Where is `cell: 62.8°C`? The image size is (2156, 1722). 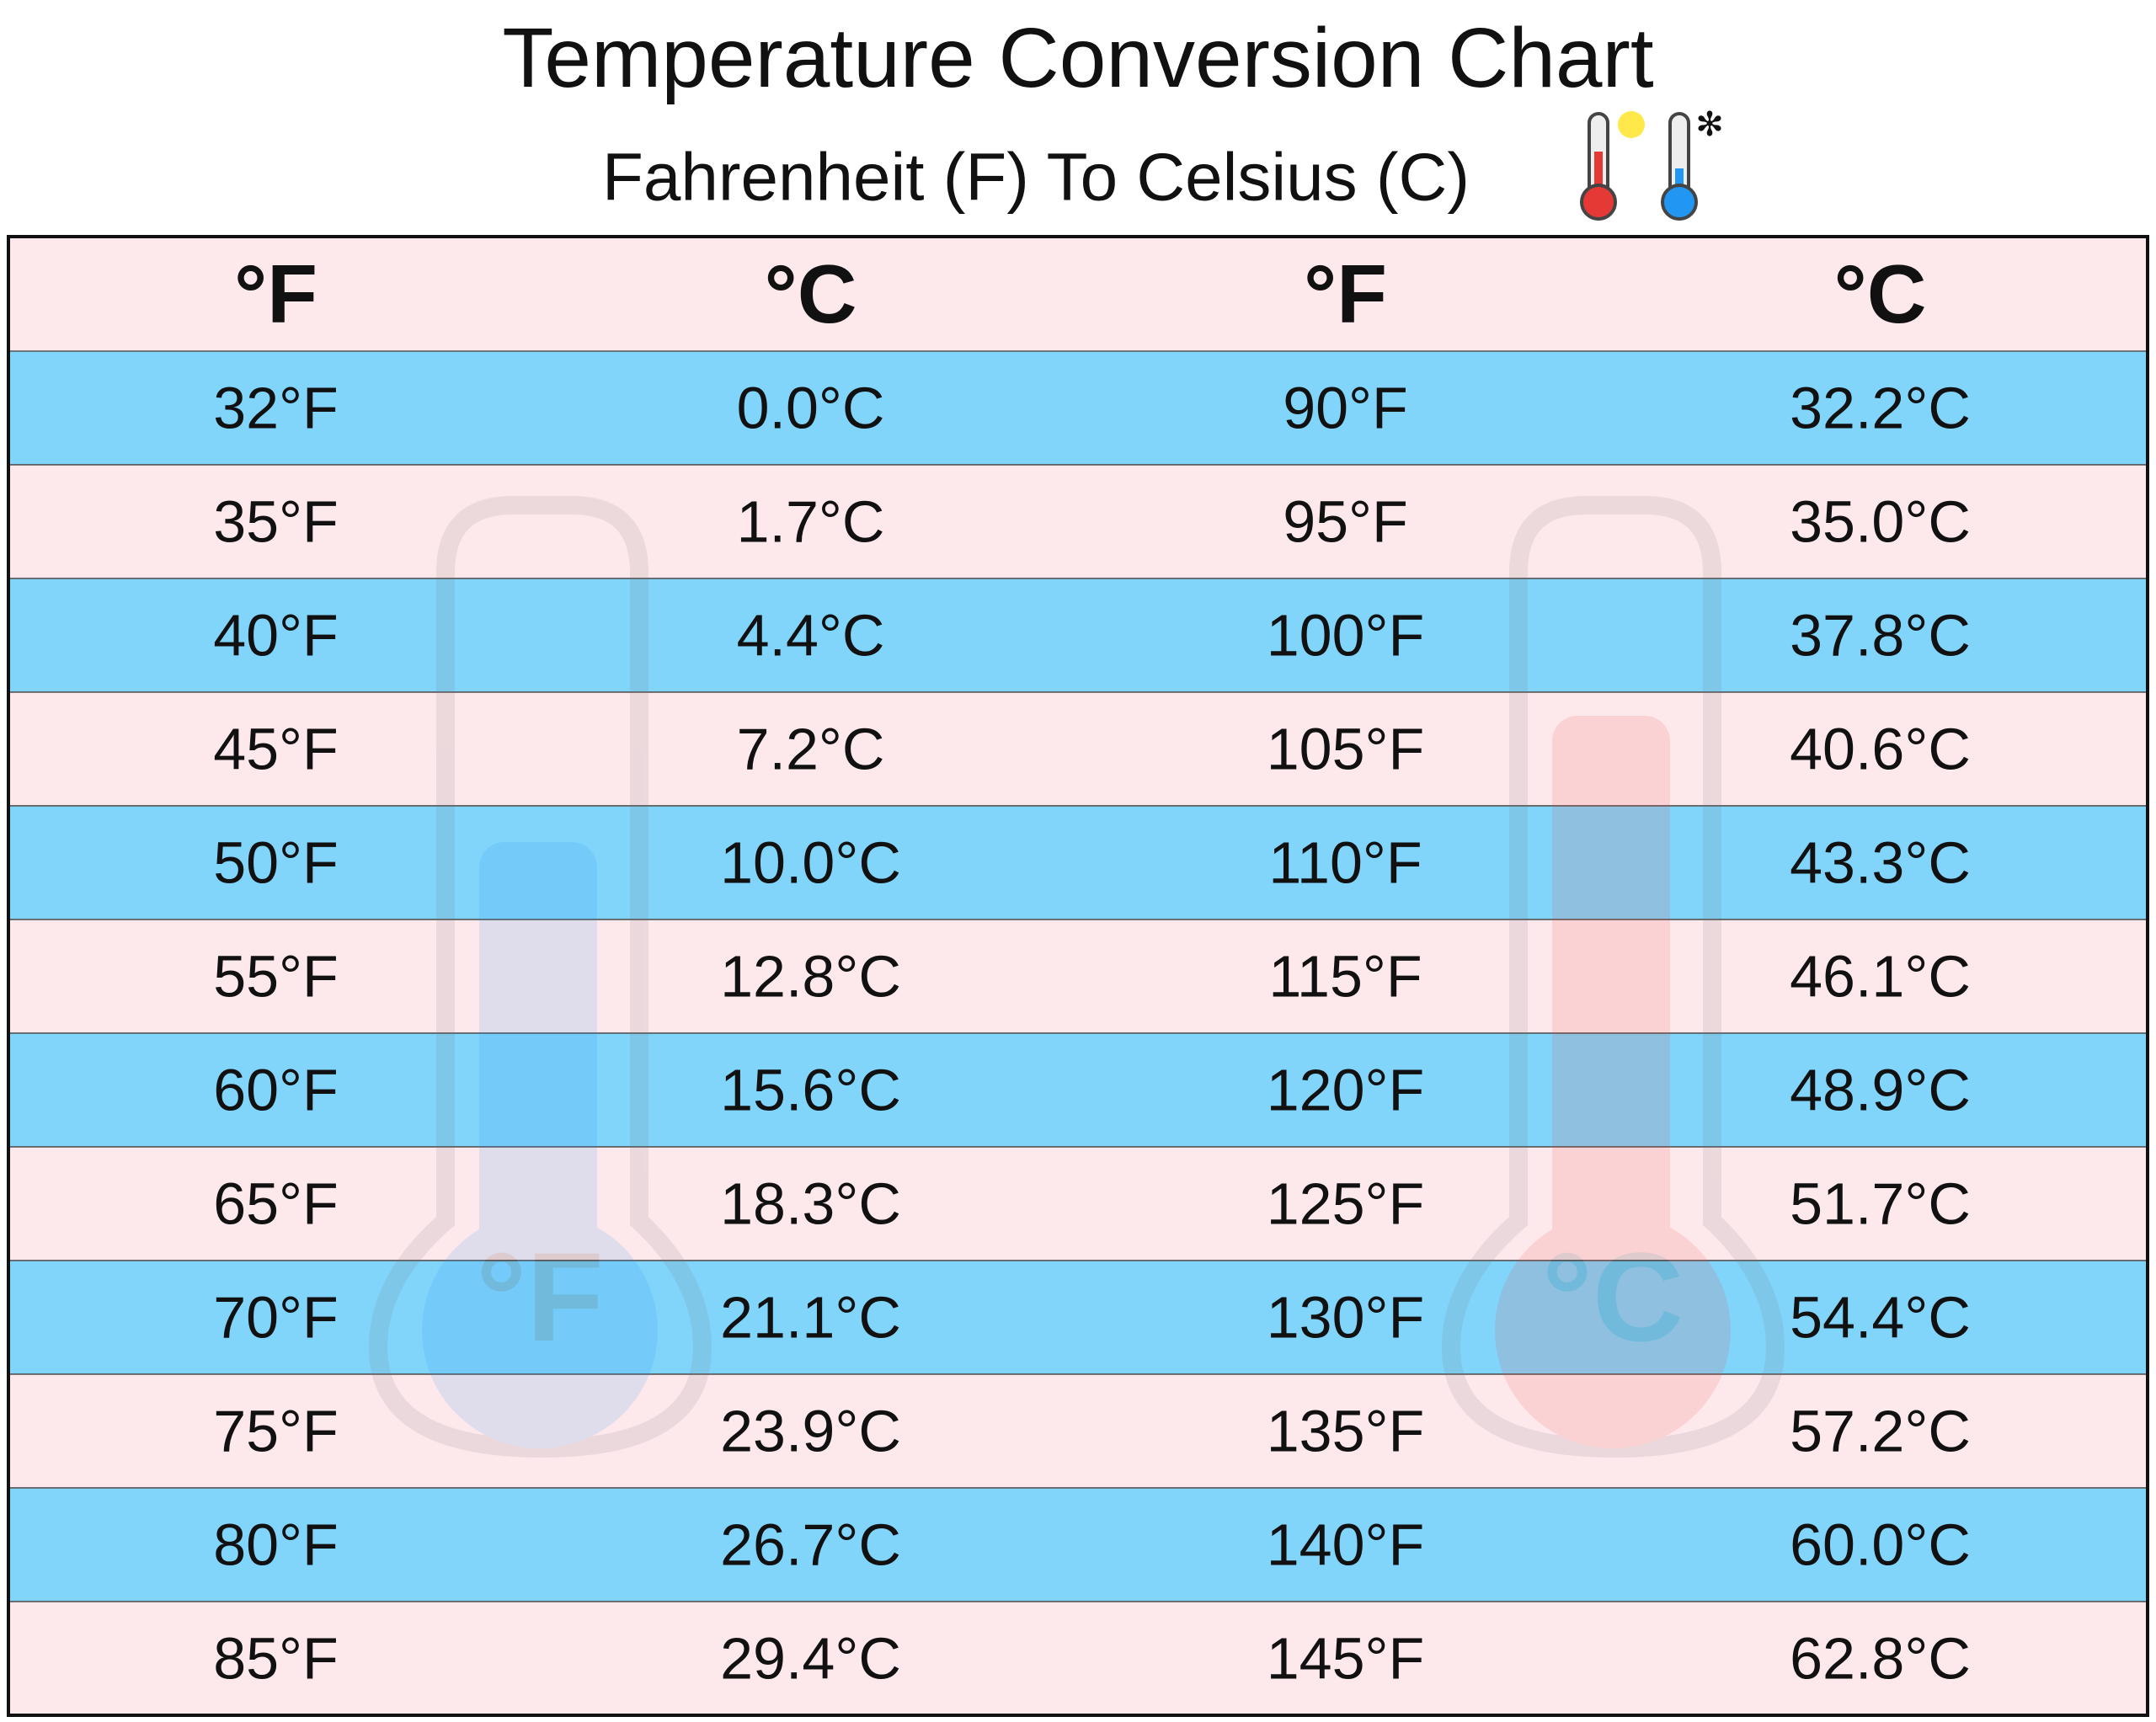
cell: 62.8°C is located at coordinates (1880, 1659).